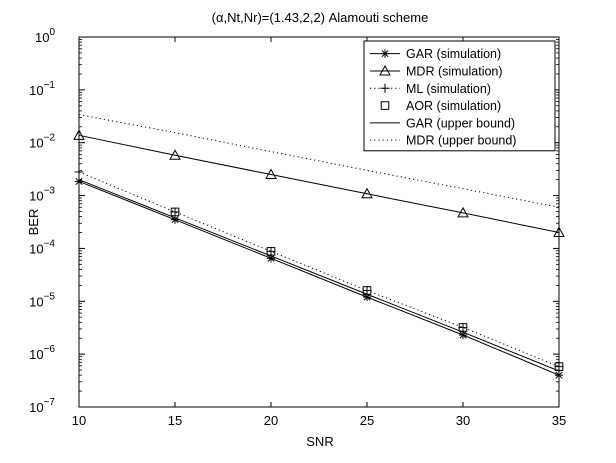 Image resolution: width=616 pixels, height=463 pixels. I want to click on legend-label: MDR (upper bound), so click(461, 141).